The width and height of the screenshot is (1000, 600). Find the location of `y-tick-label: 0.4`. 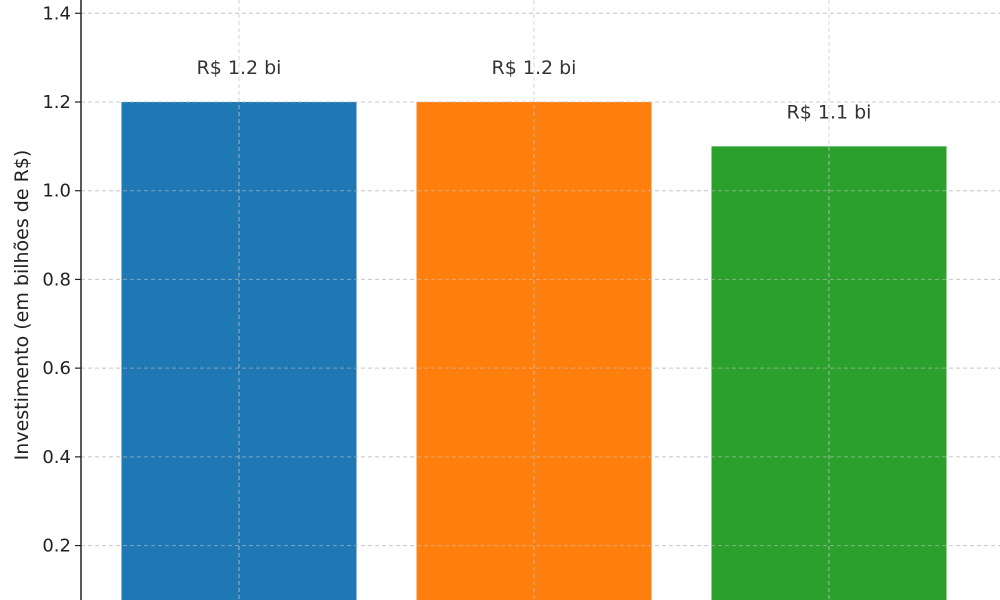

y-tick-label: 0.4 is located at coordinates (56, 457).